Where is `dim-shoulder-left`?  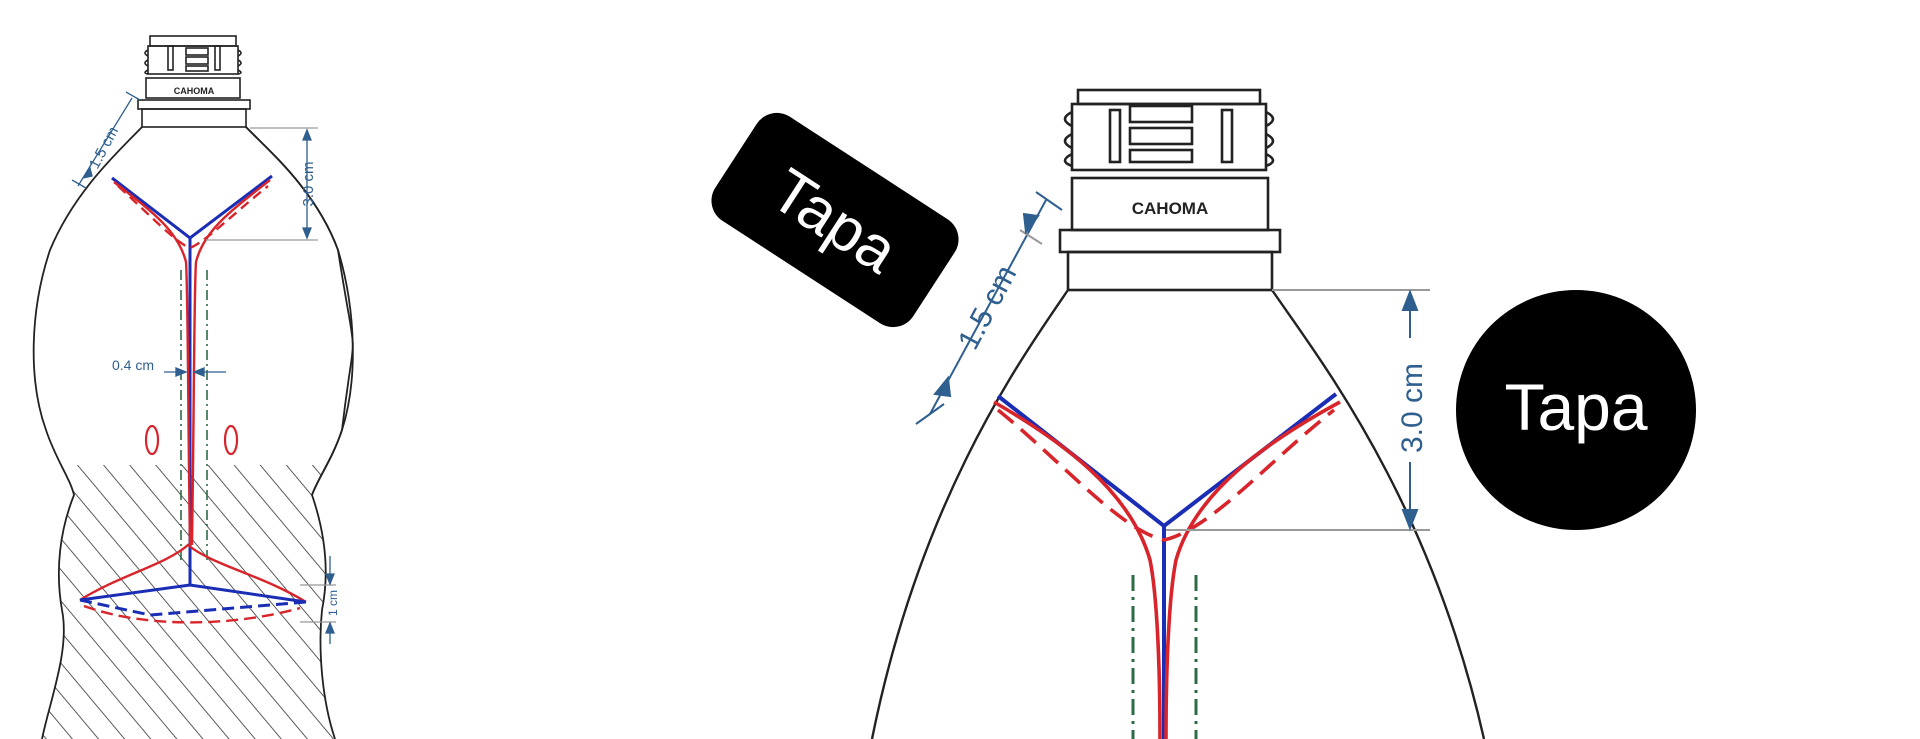
dim-shoulder-left is located at coordinates (262, 184).